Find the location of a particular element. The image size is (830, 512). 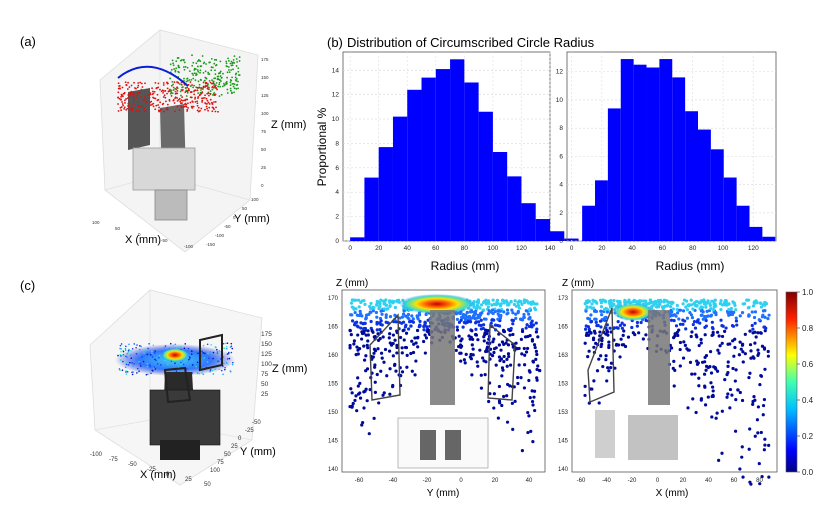

heatmap-left-y-tick: 170 is located at coordinates (333, 299).